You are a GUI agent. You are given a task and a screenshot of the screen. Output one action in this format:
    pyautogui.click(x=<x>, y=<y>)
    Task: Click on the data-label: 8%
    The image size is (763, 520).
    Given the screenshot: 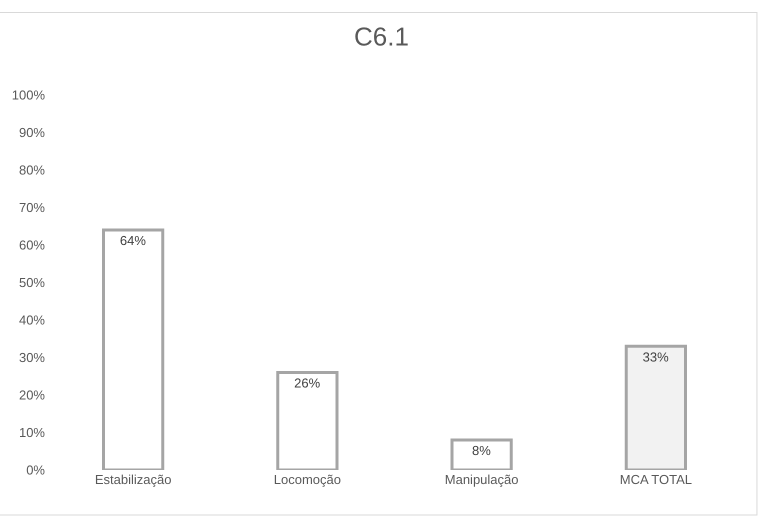 What is the action you would take?
    pyautogui.click(x=482, y=450)
    